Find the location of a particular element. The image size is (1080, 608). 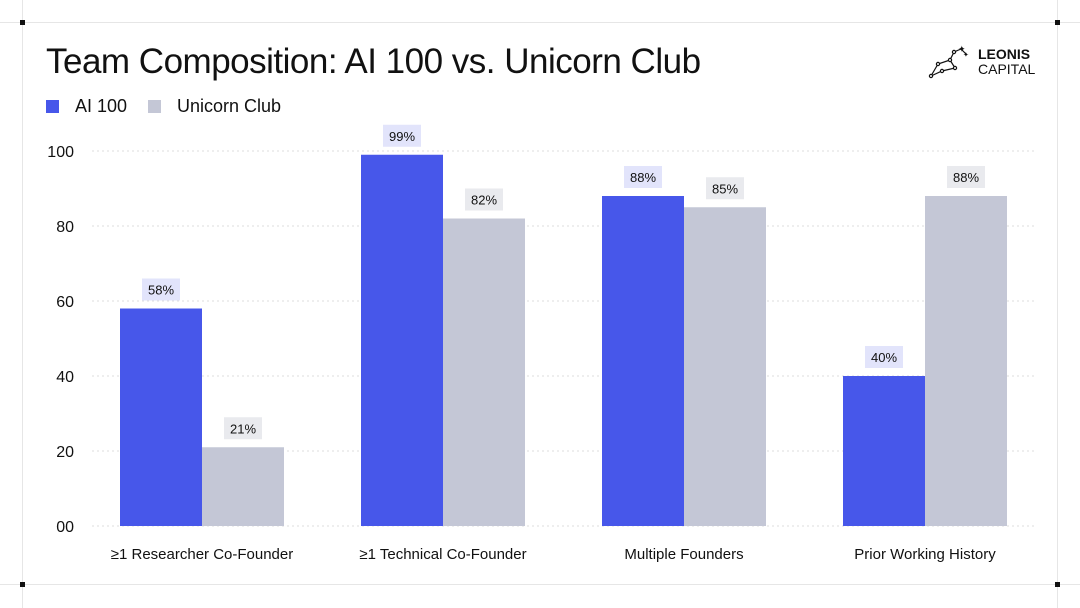

constellation-icon: ✦ ✦ is located at coordinates (948, 61).